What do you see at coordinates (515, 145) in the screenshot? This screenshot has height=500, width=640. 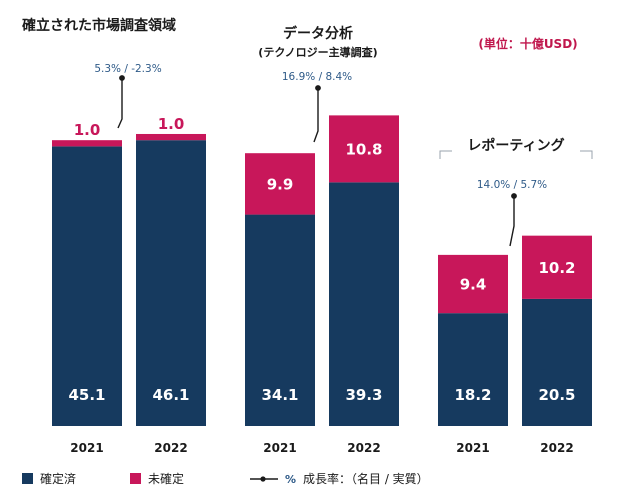 I see `panel-title-reporting: レポーティング` at bounding box center [515, 145].